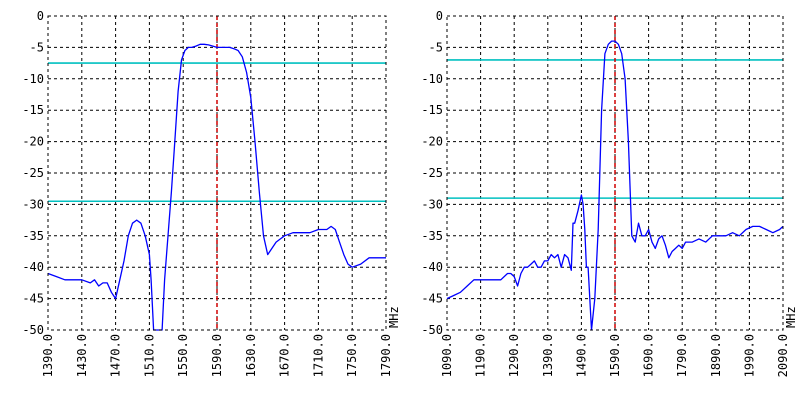 This screenshot has width=795, height=401. What do you see at coordinates (149, 355) in the screenshot?
I see `x-tick-label: 1510.0` at bounding box center [149, 355].